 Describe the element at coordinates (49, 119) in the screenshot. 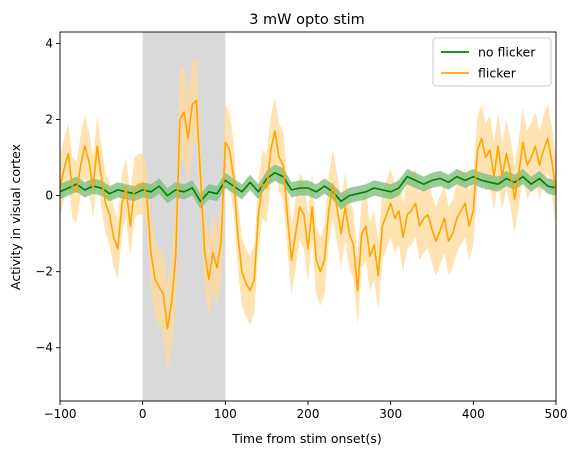

I see `y-tick-label: 2` at that location.